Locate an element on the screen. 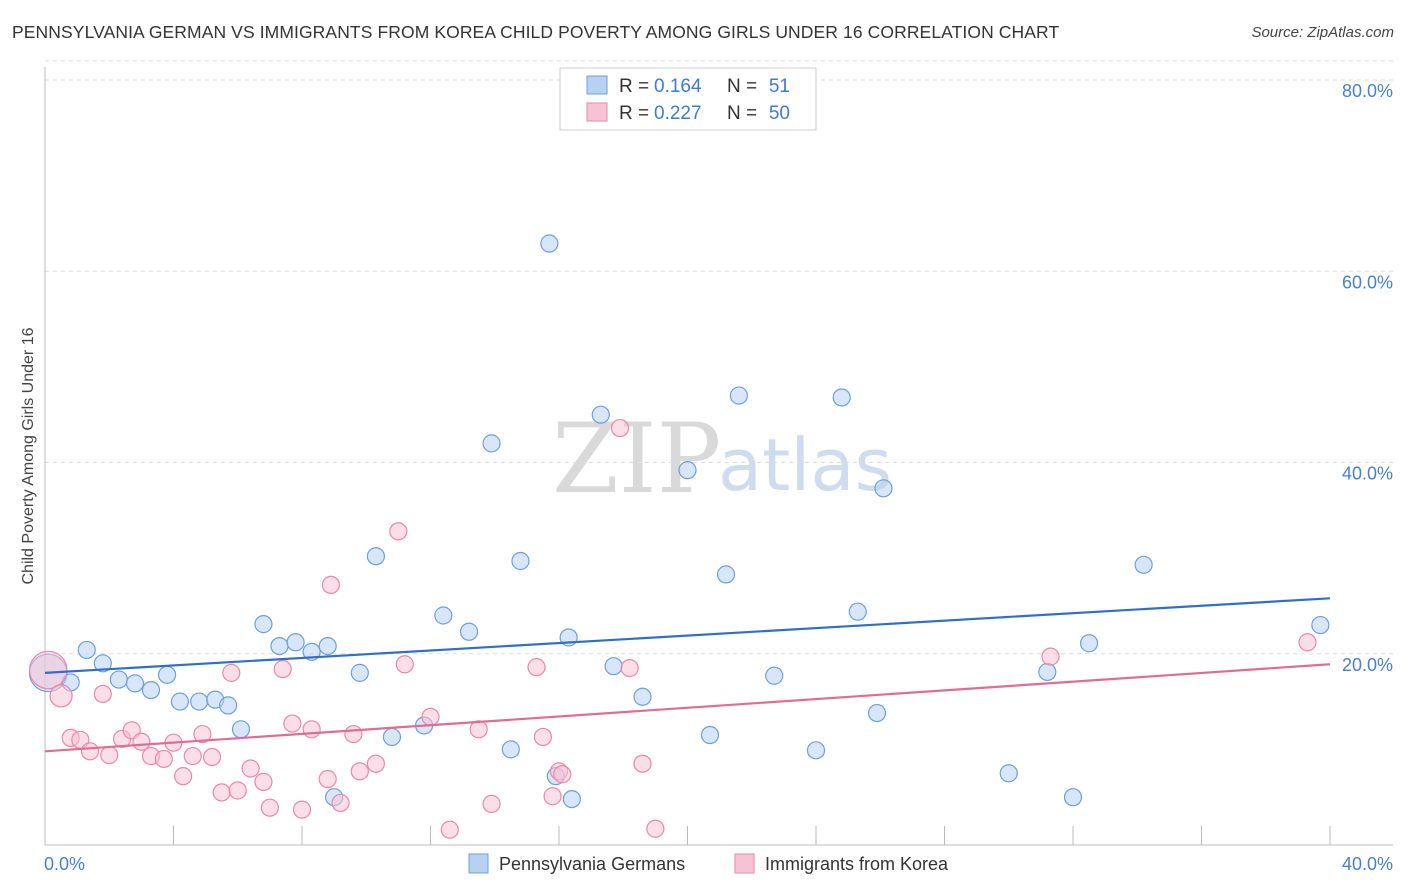 The height and width of the screenshot is (892, 1406). legend-n-label-1: N = is located at coordinates (742, 86).